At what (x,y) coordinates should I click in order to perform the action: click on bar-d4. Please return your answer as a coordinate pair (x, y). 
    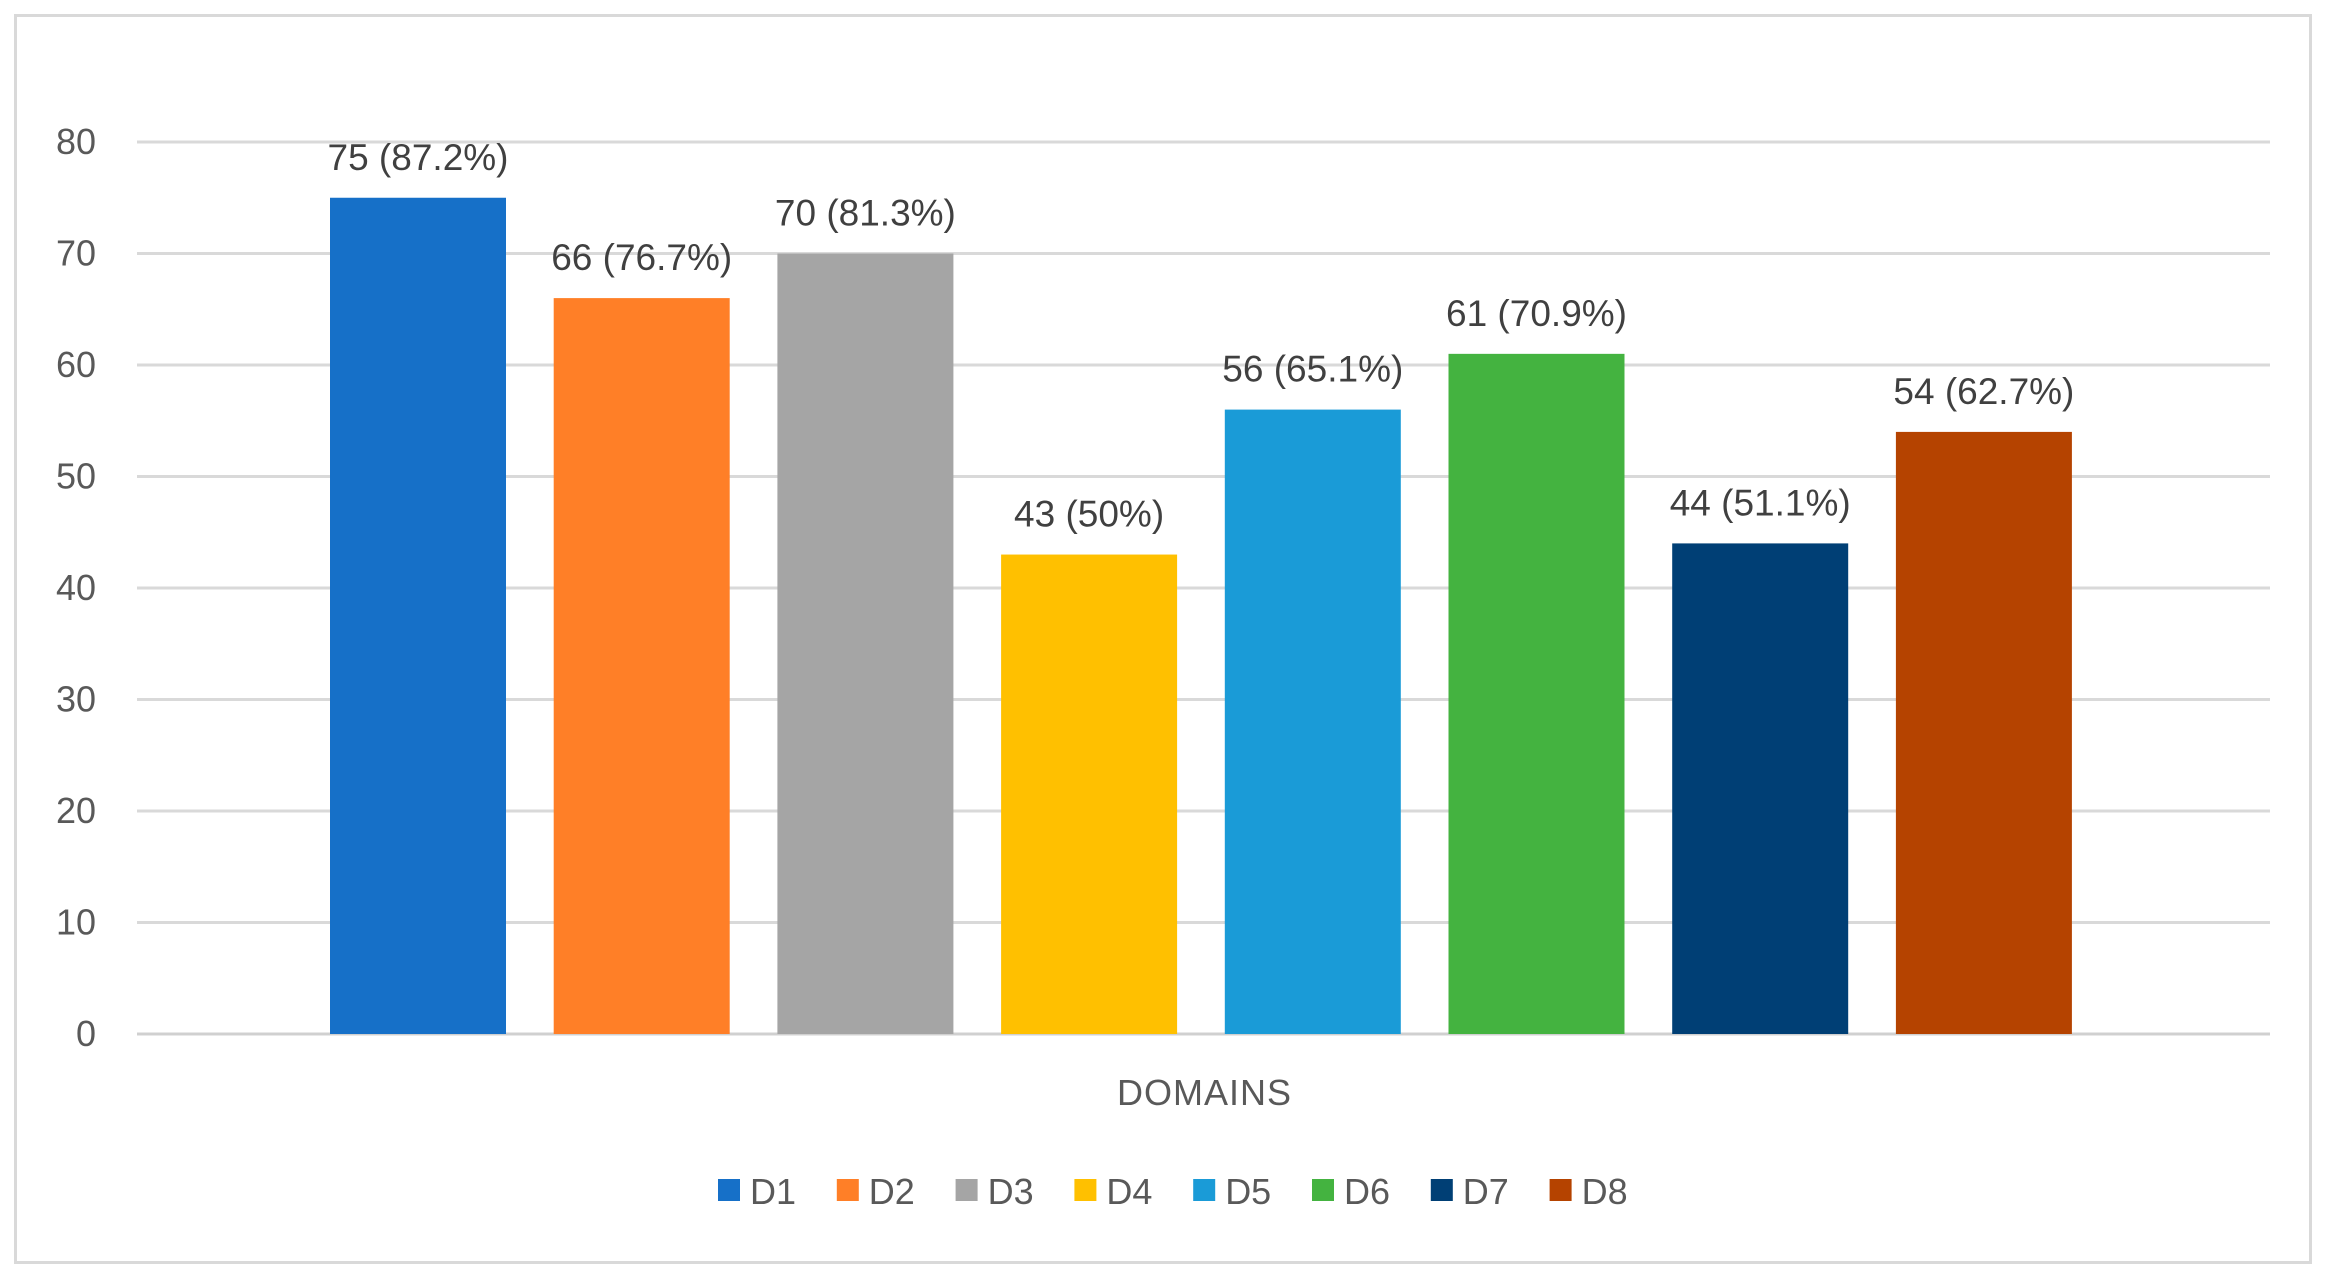
    Looking at the image, I should click on (1089, 794).